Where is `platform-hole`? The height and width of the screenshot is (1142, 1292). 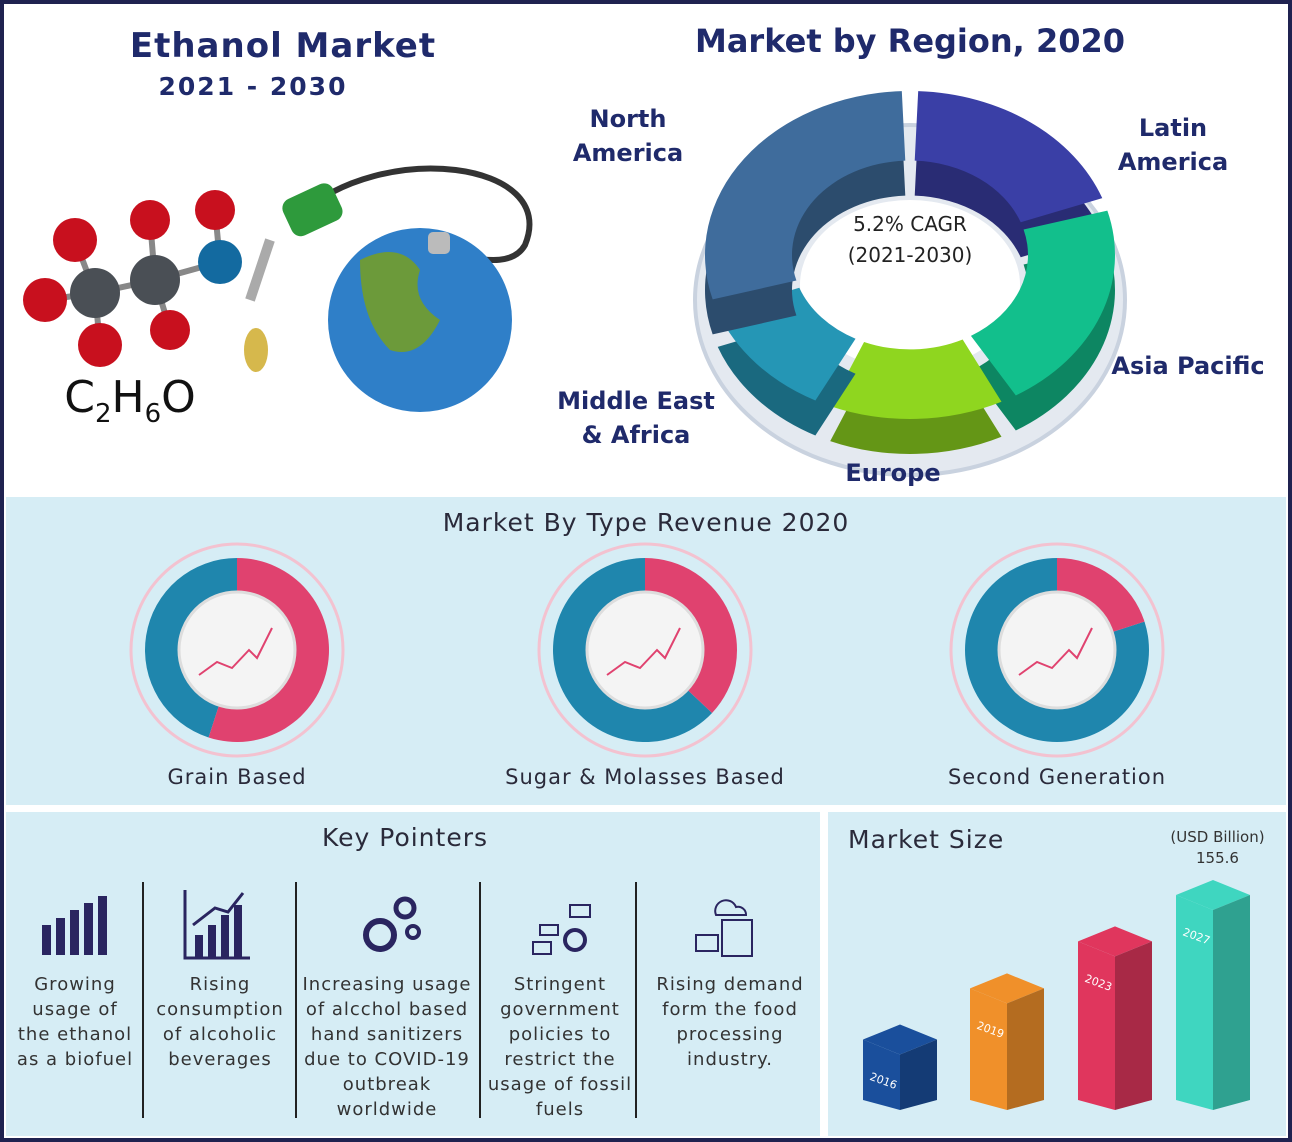 platform-hole is located at coordinates (910, 285).